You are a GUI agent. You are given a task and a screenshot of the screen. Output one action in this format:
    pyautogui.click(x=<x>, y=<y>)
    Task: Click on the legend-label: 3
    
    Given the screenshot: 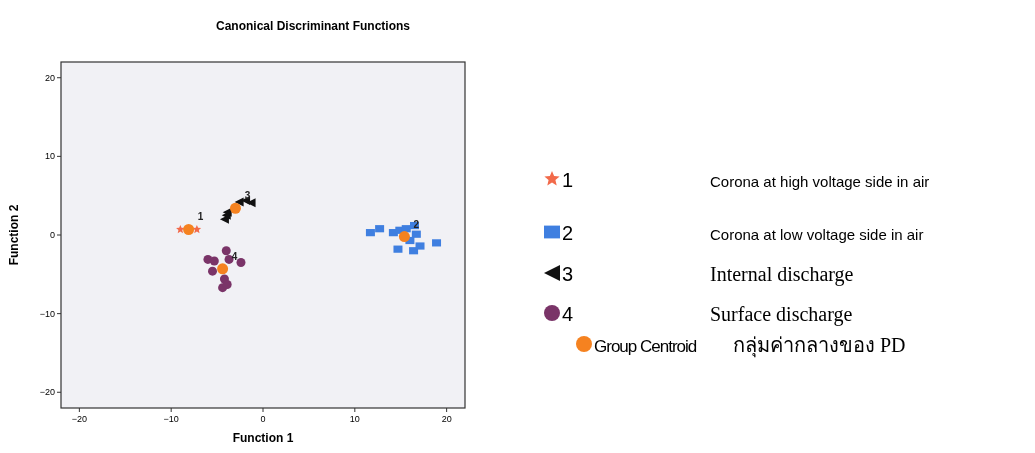 What is the action you would take?
    pyautogui.click(x=568, y=274)
    